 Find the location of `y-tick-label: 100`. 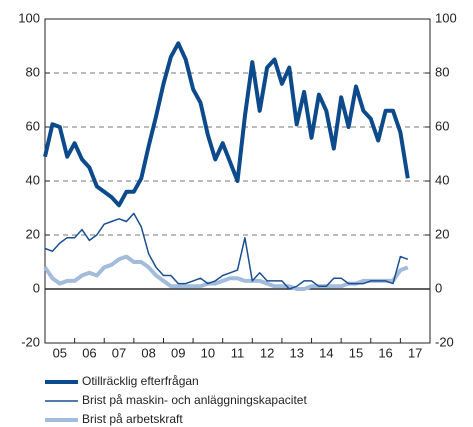

y-tick-label: 100 is located at coordinates (29, 17).